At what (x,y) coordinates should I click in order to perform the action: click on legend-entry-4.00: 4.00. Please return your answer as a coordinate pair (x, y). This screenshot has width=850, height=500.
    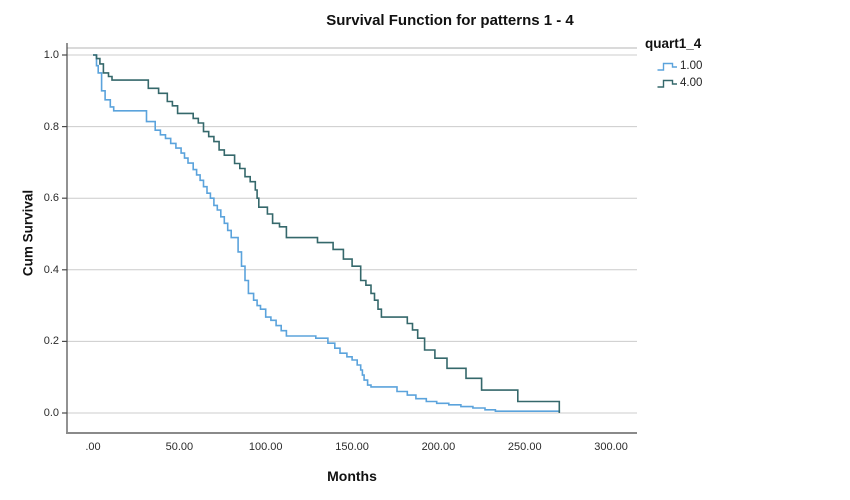
    Looking at the image, I should click on (673, 82).